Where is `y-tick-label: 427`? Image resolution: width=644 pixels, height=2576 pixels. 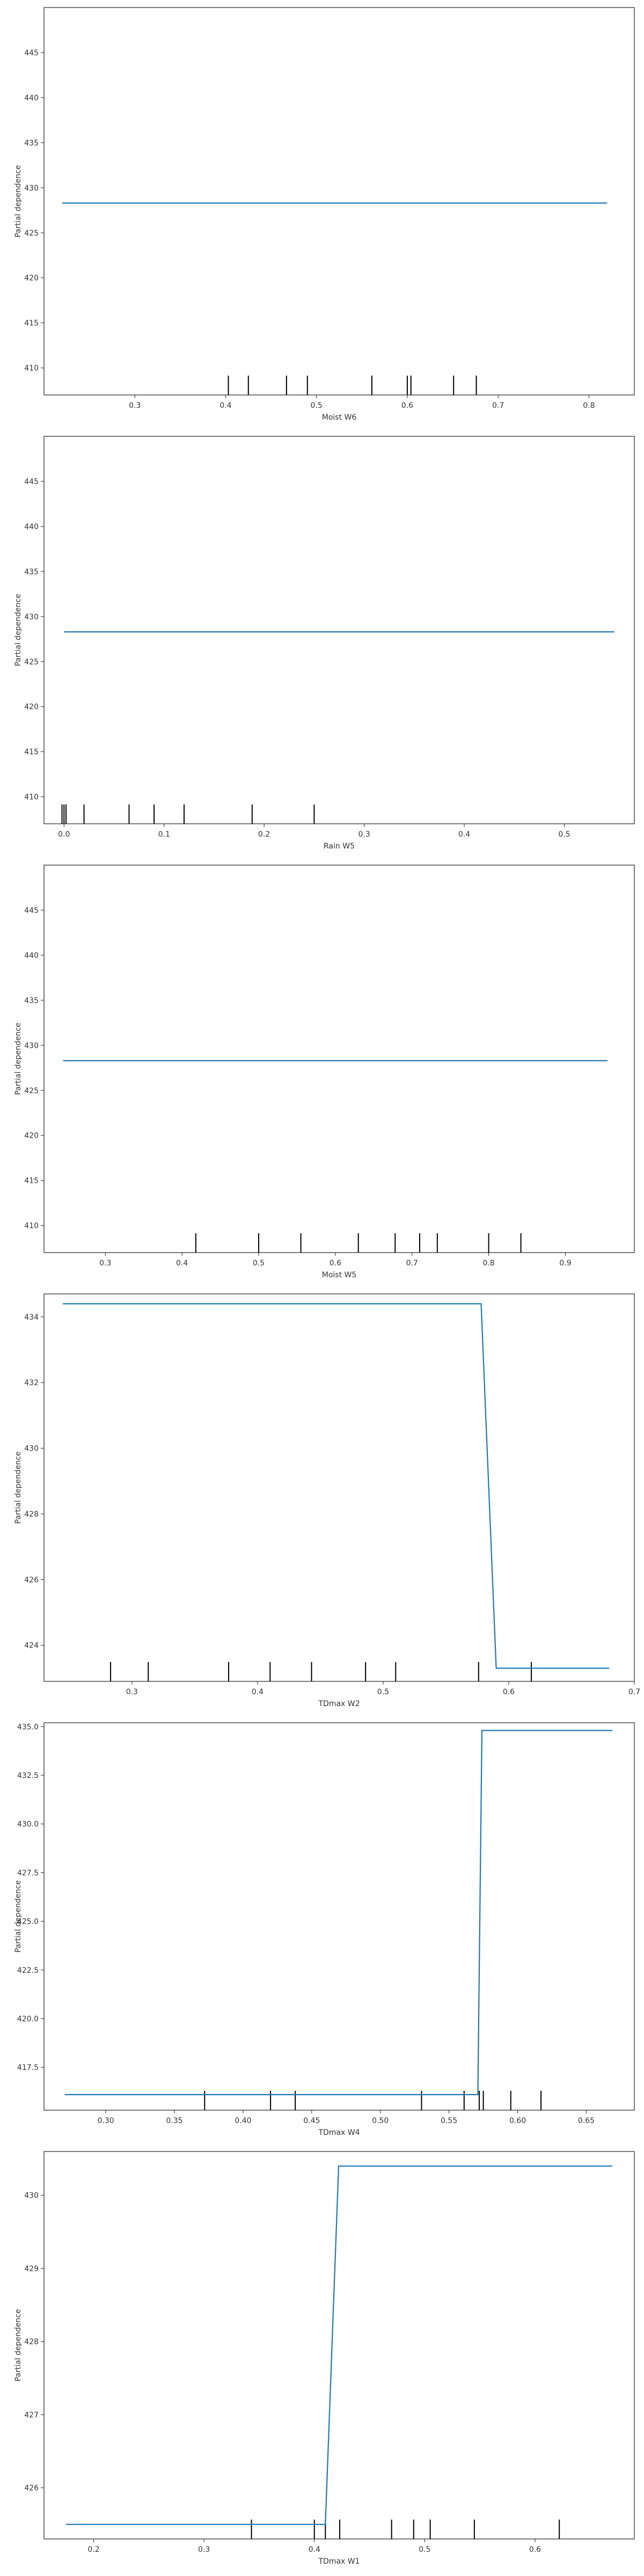 y-tick-label: 427 is located at coordinates (31, 2415).